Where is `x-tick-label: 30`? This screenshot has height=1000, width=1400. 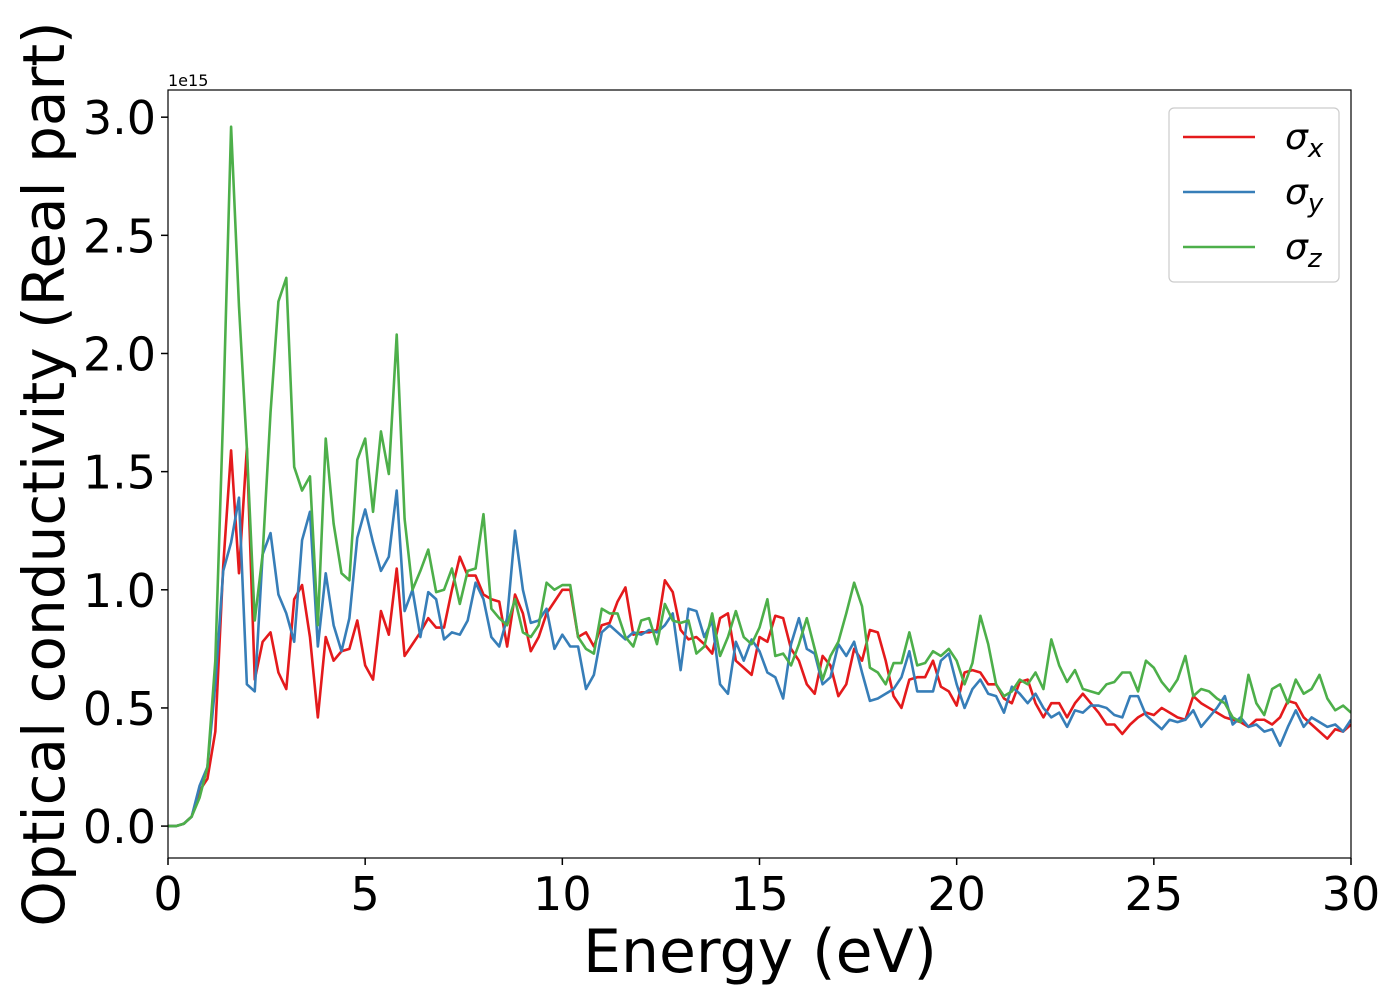
x-tick-label: 30 is located at coordinates (1351, 894).